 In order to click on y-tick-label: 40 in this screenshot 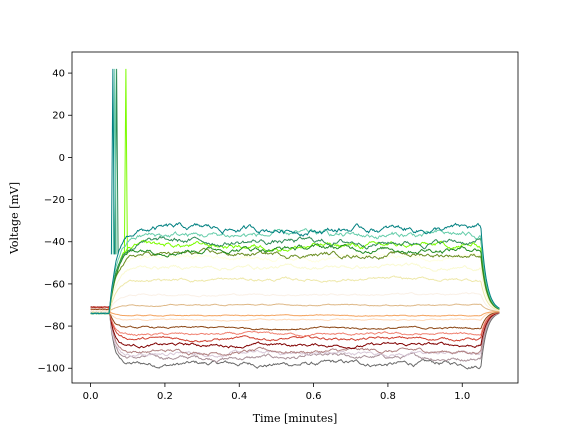, I will do `click(58, 74)`.